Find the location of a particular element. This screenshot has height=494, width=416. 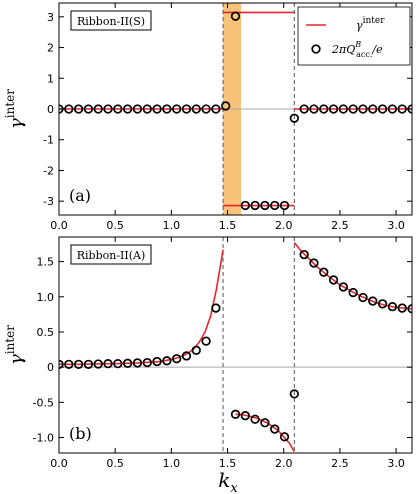

legend-sub: acc. is located at coordinates (364, 54).